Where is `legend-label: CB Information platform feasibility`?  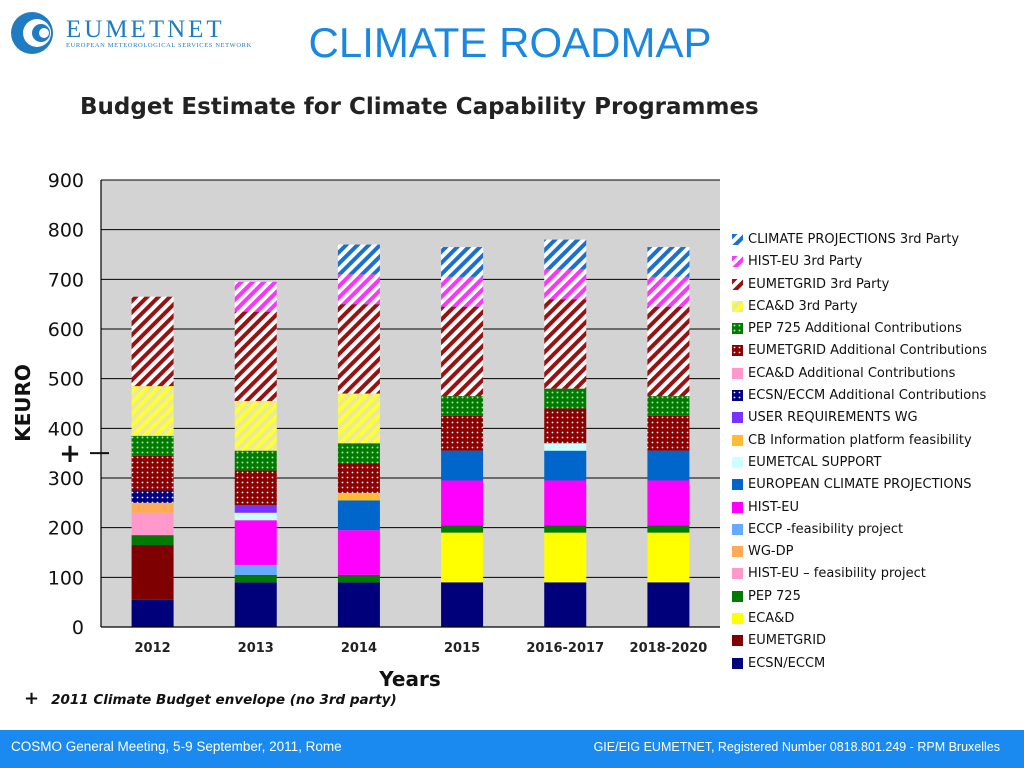
legend-label: CB Information platform feasibility is located at coordinates (860, 440).